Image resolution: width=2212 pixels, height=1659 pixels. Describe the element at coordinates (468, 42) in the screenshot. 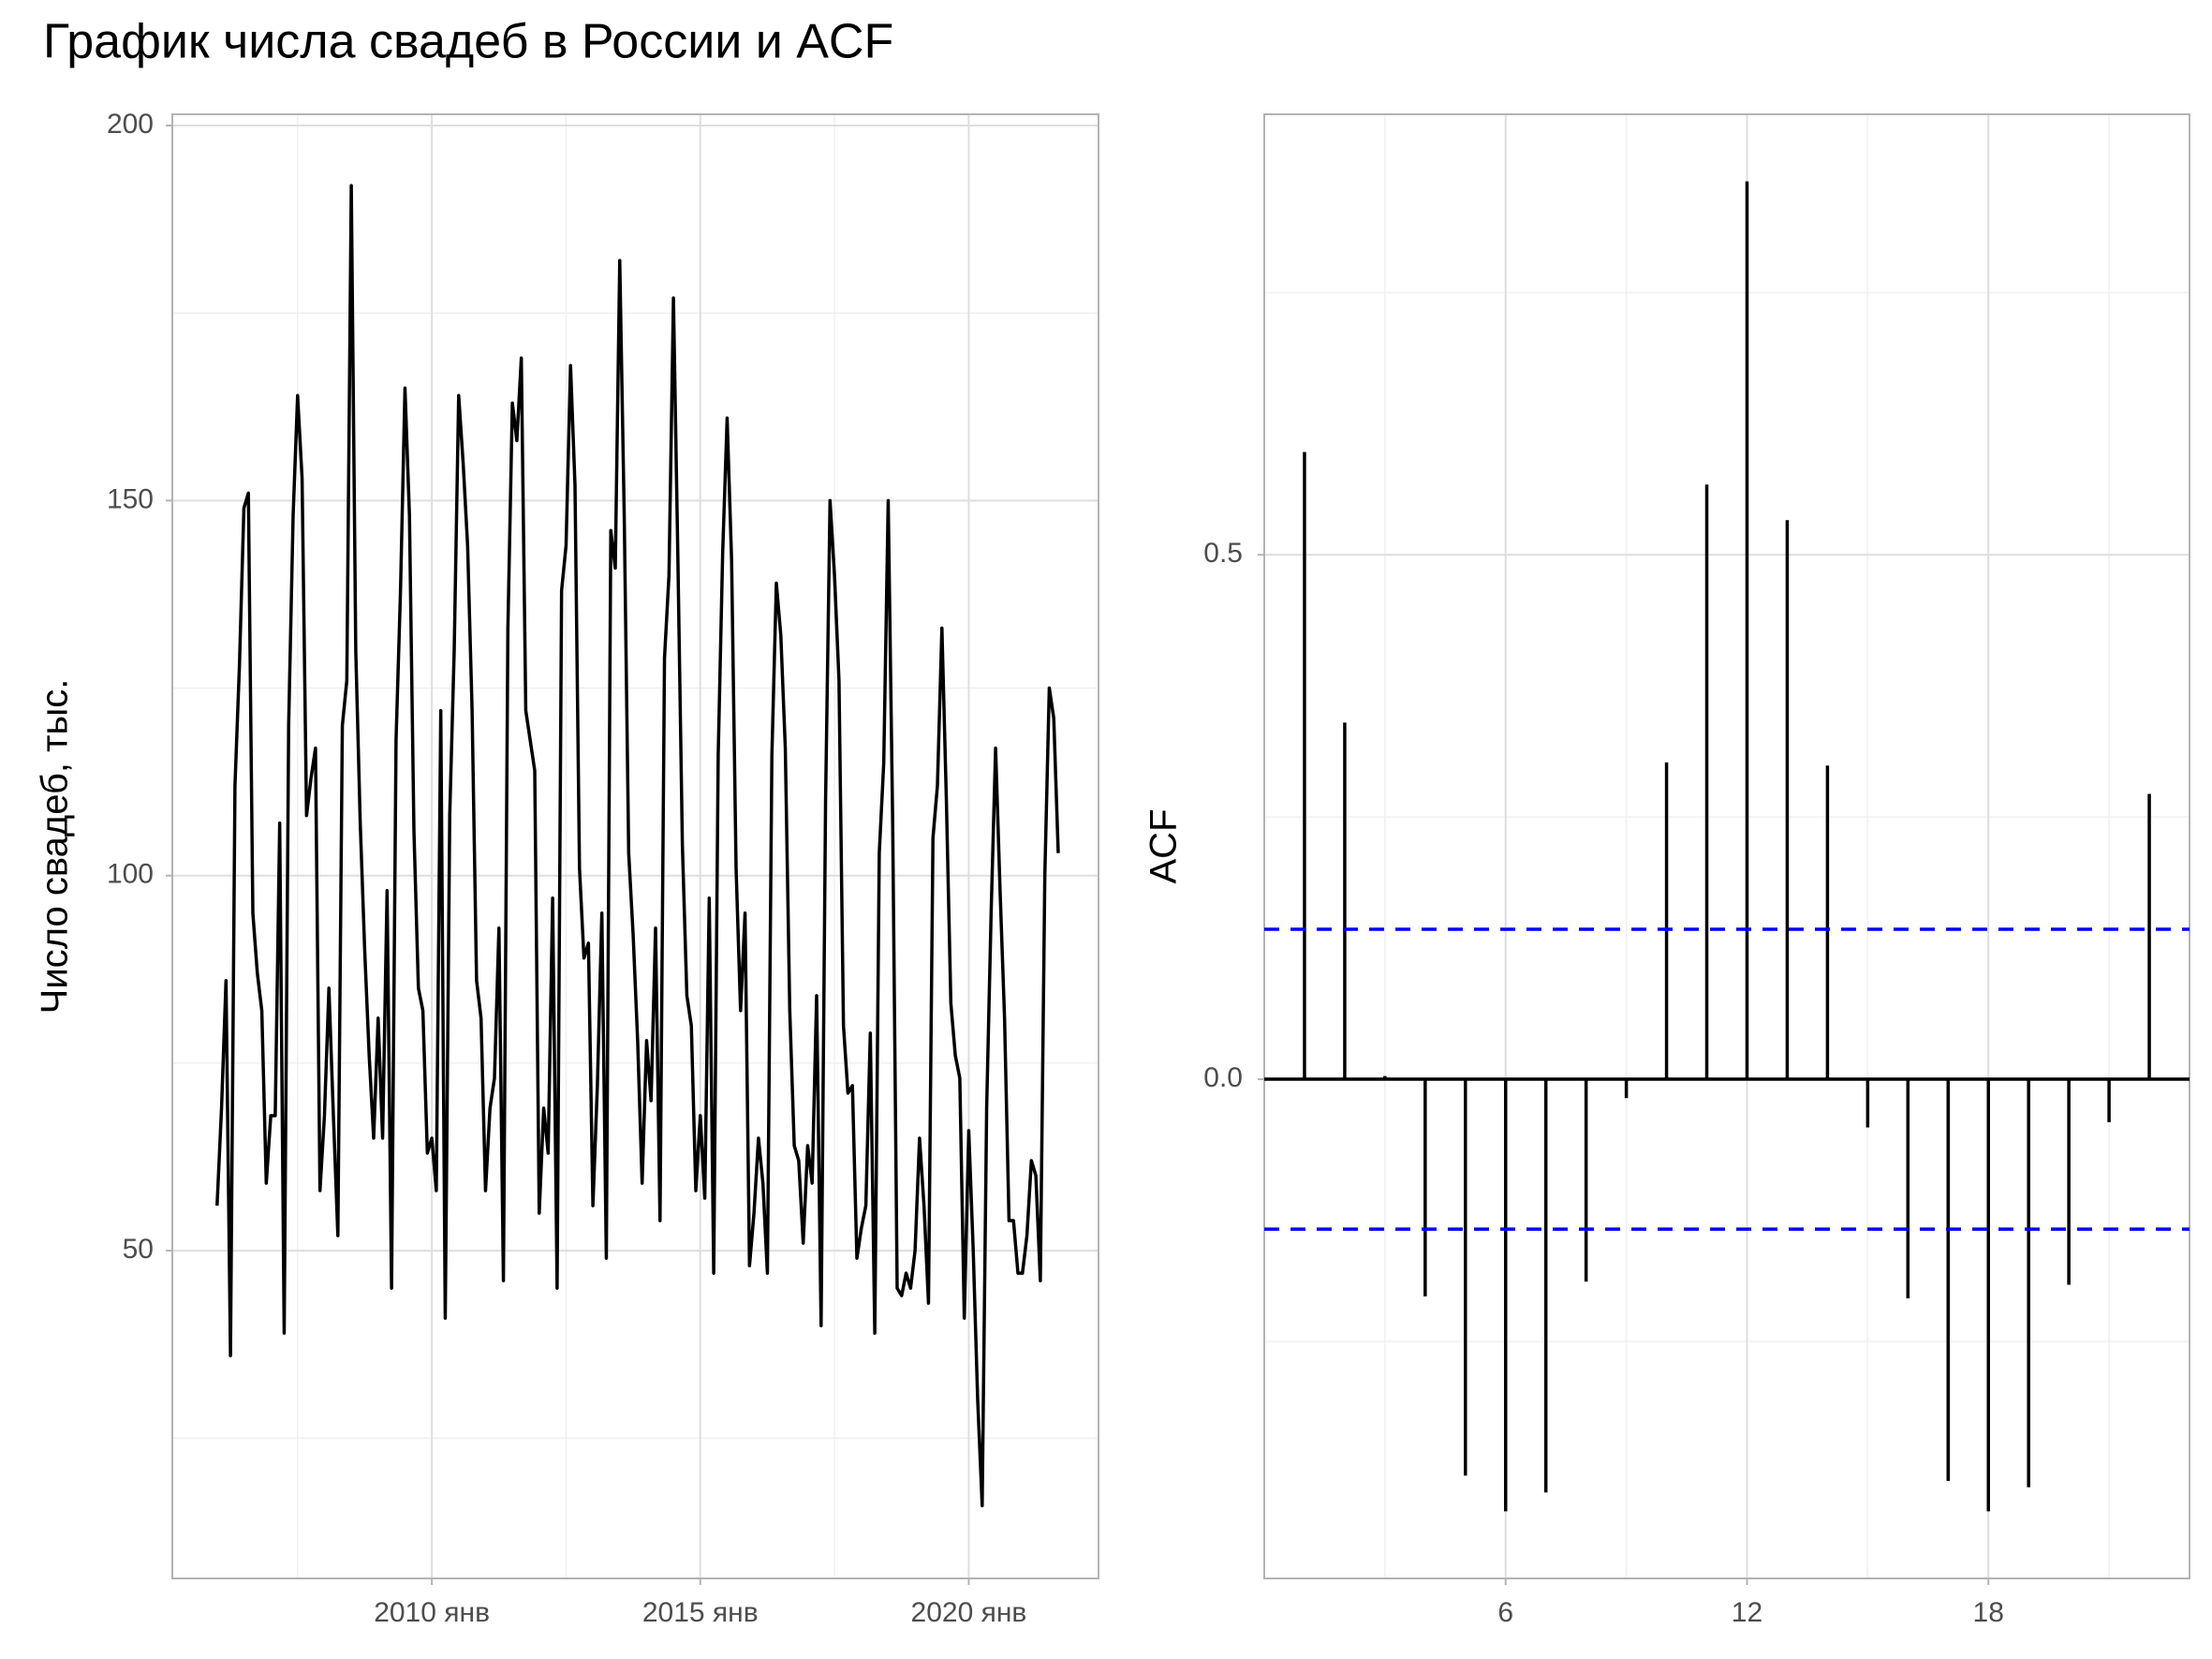

I see `figure-title: График числа свадеб в России и ACF` at that location.